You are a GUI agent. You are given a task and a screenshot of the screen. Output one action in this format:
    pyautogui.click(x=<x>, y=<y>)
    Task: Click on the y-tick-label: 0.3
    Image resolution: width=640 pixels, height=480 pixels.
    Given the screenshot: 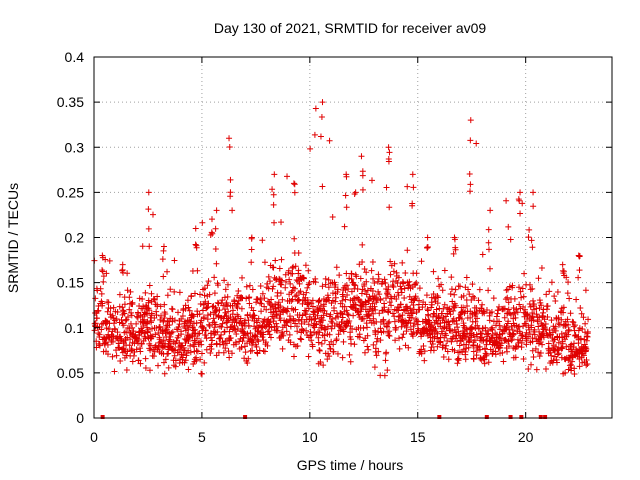 What is the action you would take?
    pyautogui.click(x=75, y=147)
    